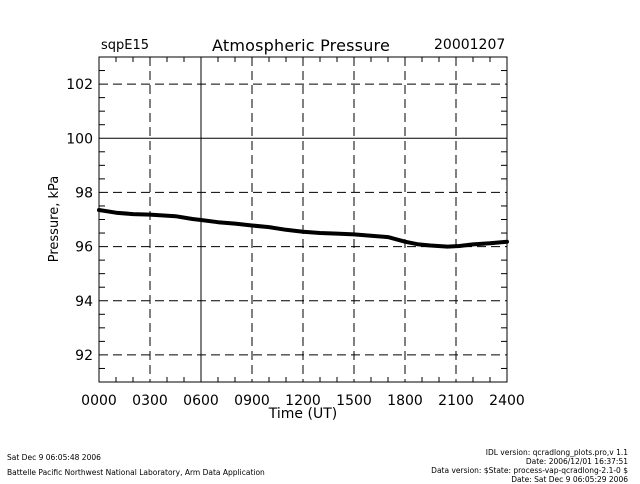  I want to click on x-tick-label: 1200, so click(303, 401).